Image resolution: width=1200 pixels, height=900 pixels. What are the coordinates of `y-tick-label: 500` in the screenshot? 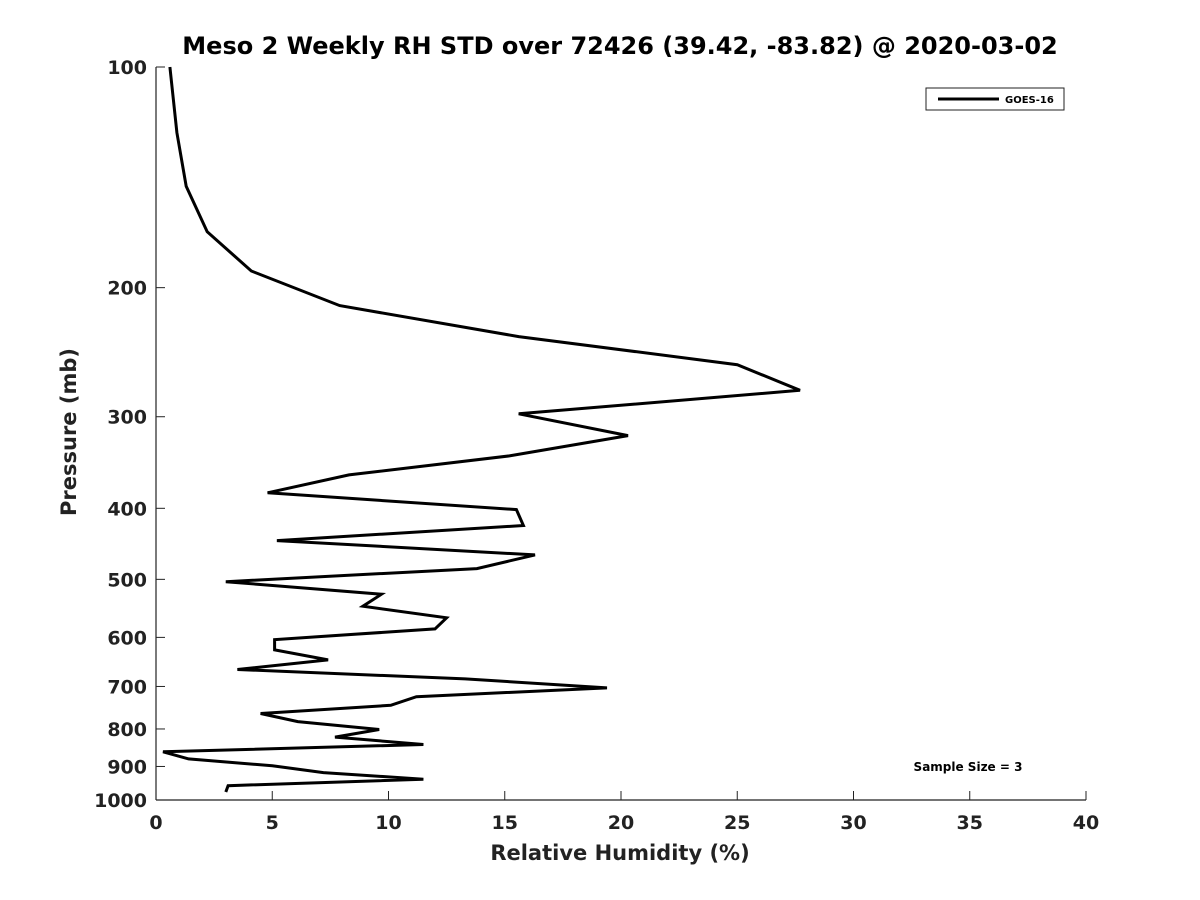 It's located at (127, 580).